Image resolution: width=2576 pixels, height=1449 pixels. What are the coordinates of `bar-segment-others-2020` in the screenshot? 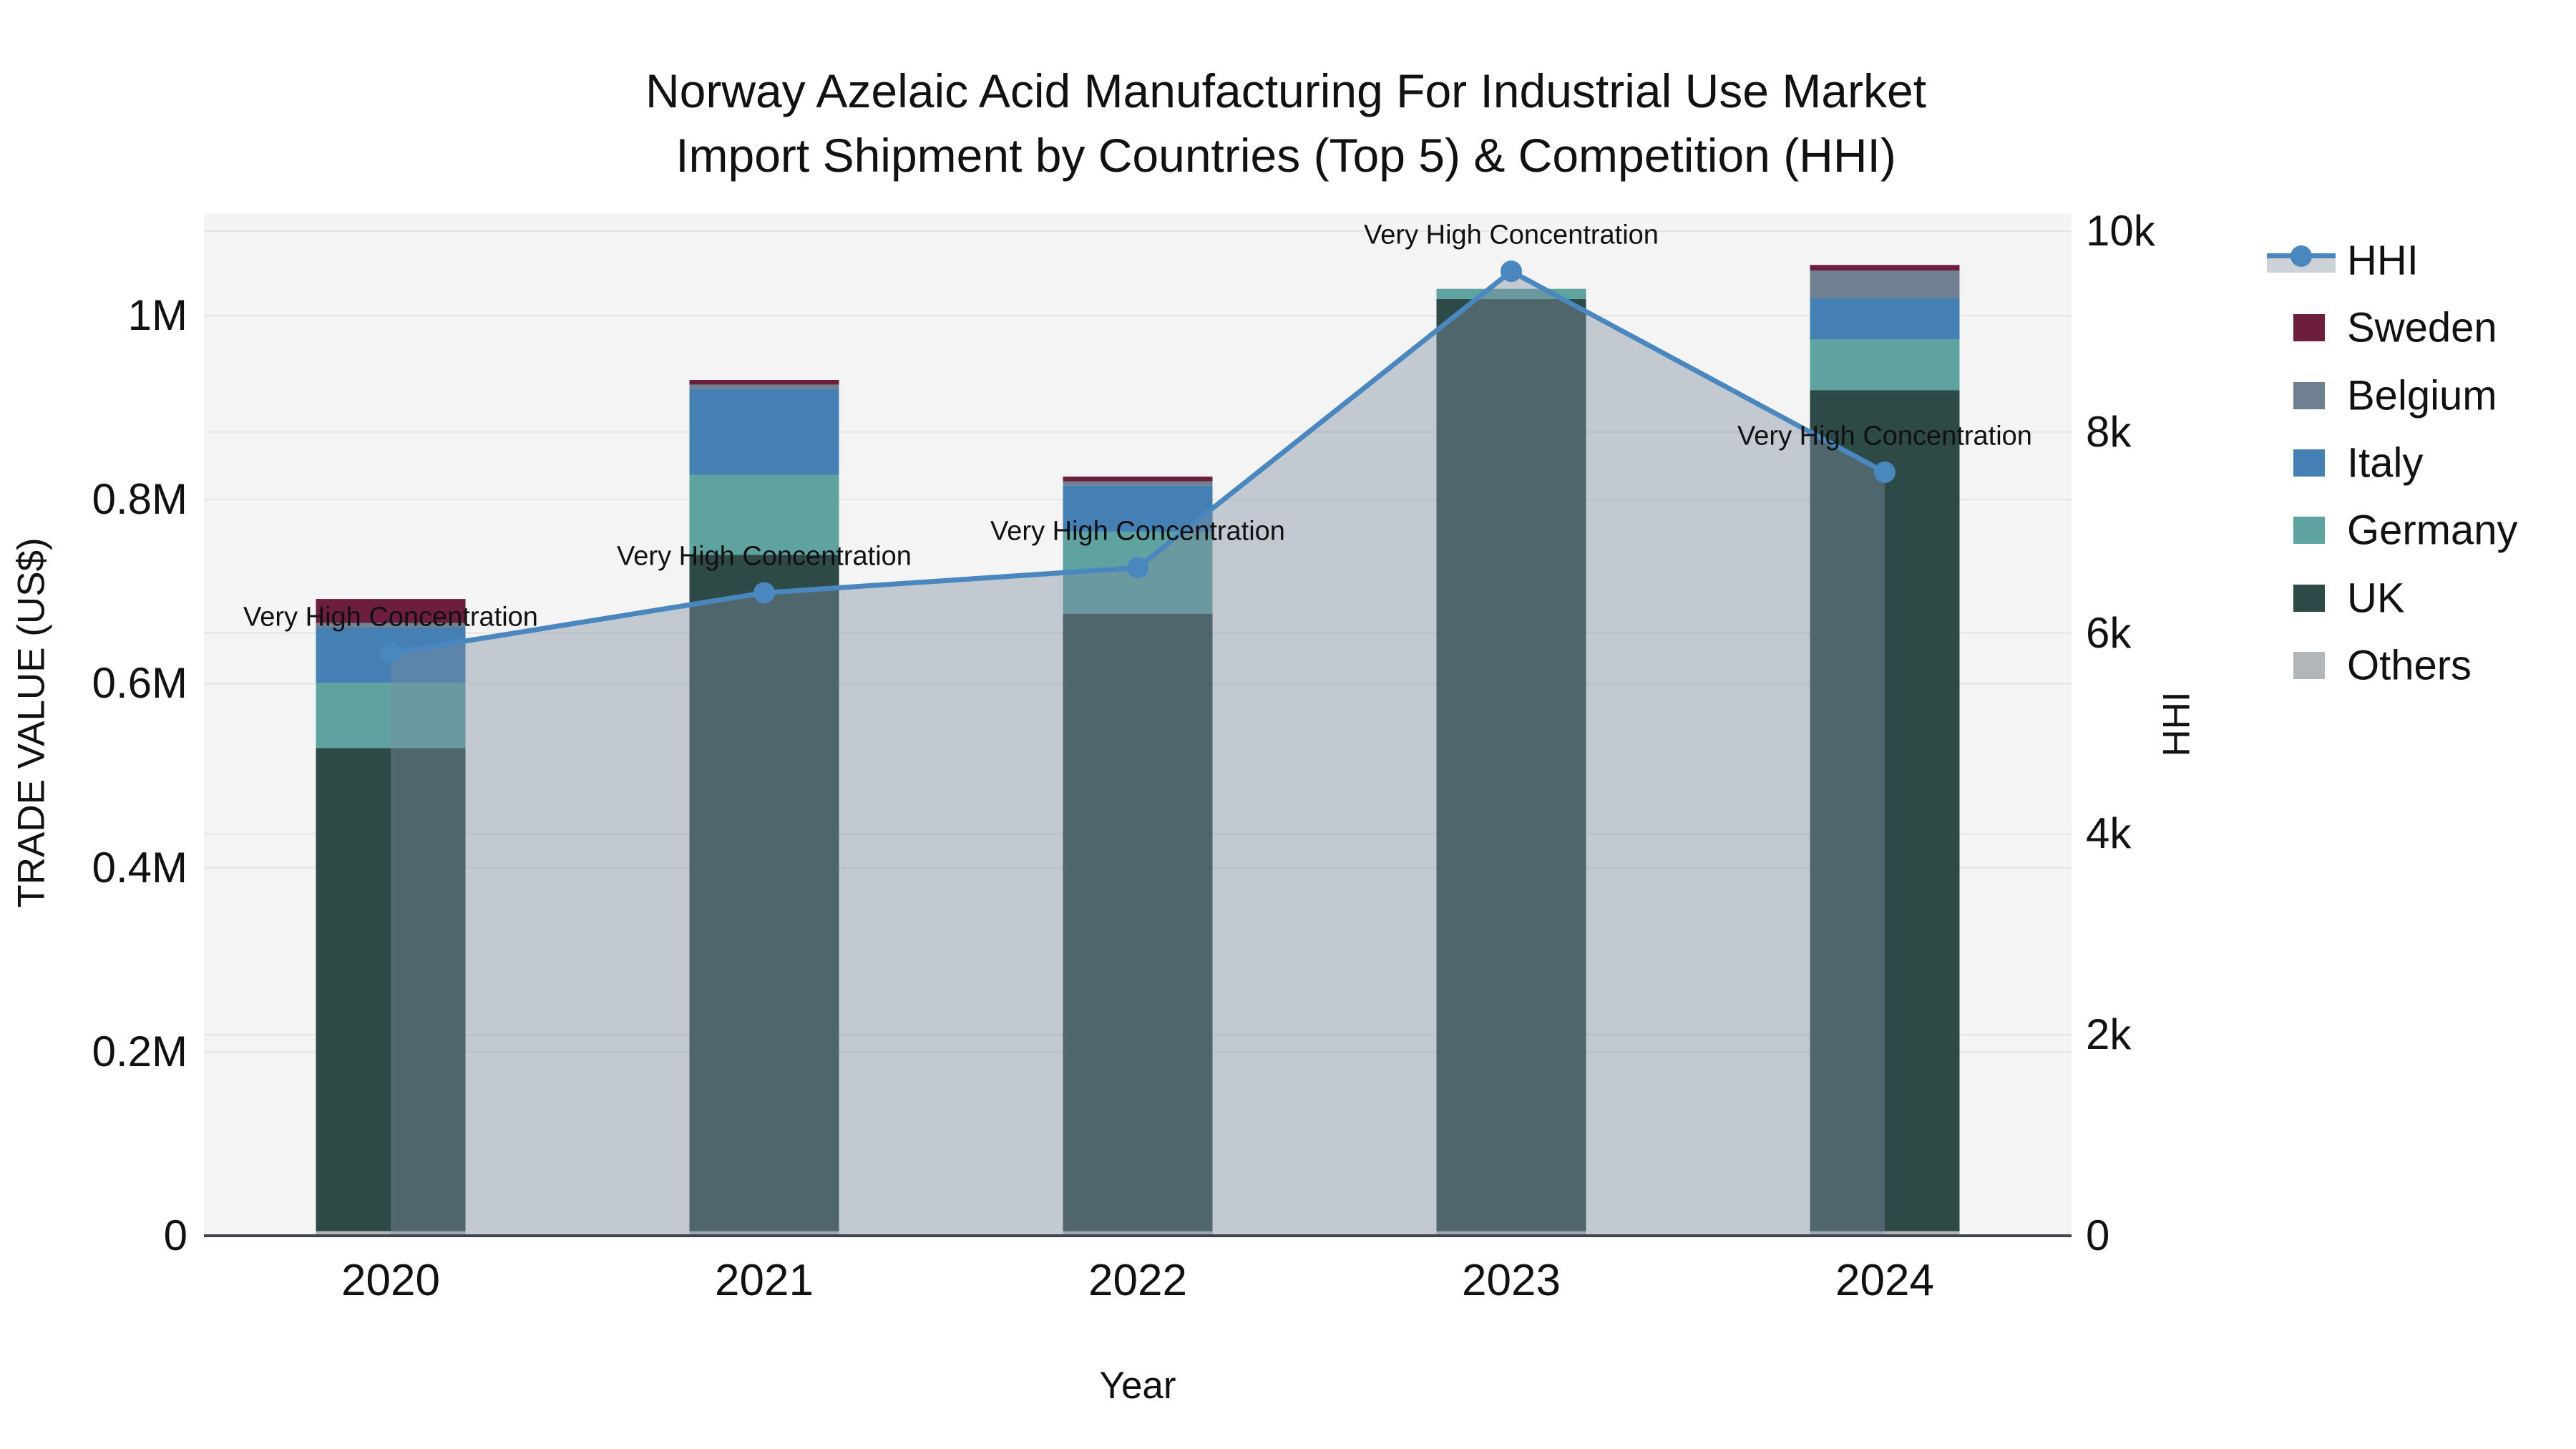 It's located at (391, 1233).